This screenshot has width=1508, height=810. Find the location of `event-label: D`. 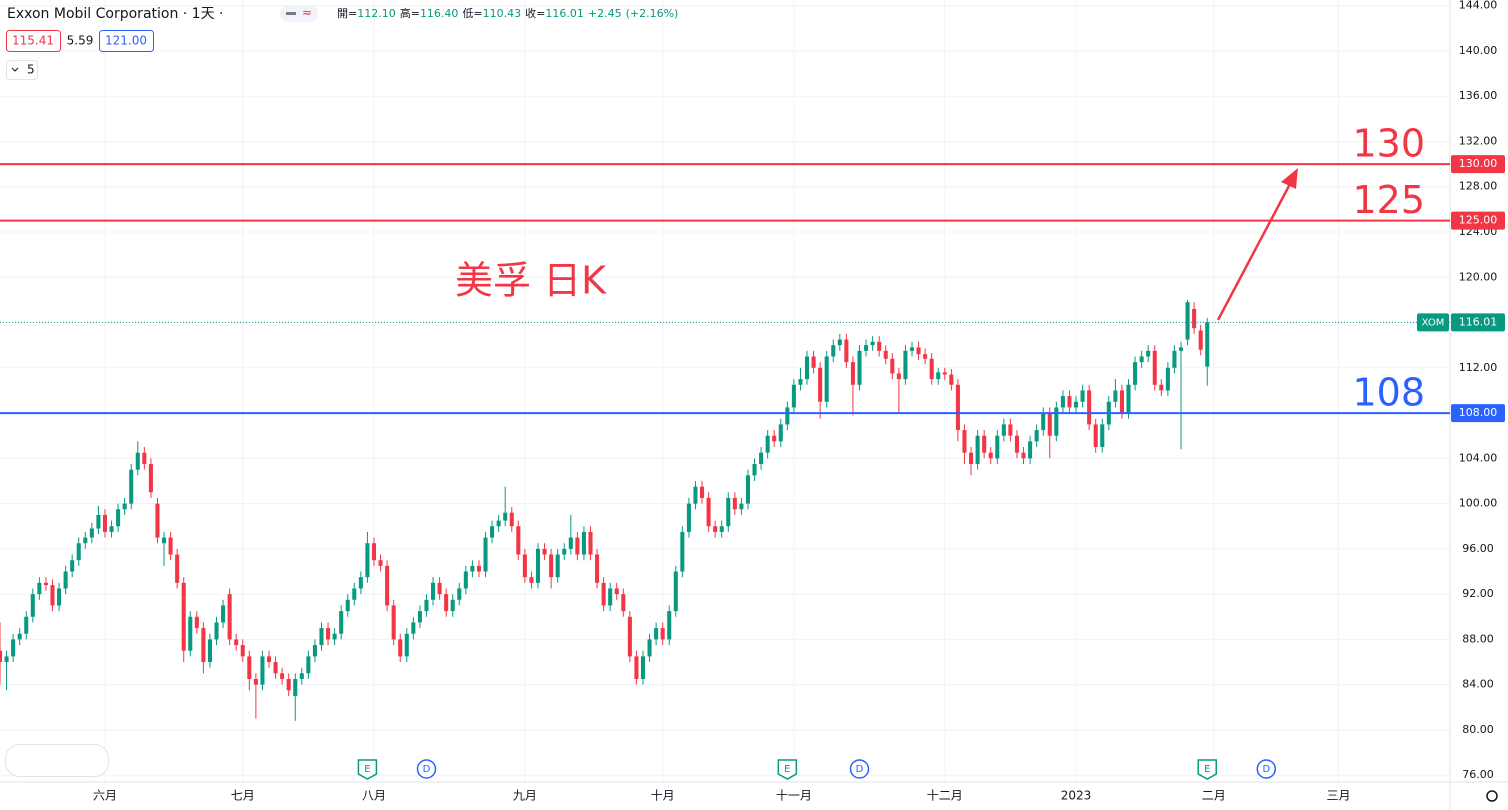

event-label: D is located at coordinates (1266, 769).